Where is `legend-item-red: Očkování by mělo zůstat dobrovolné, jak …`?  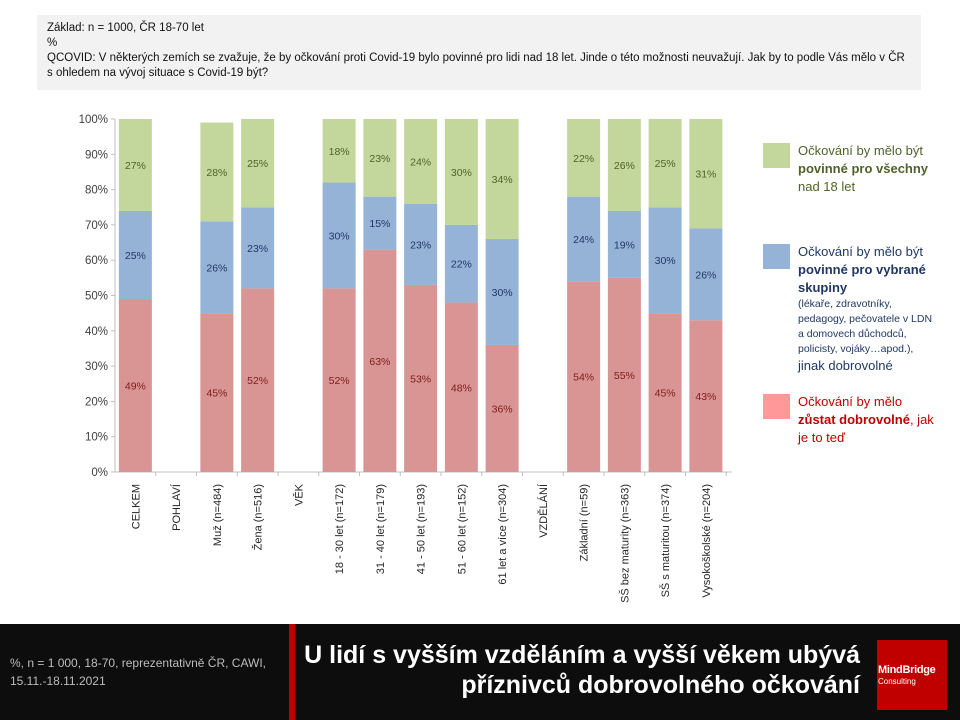
legend-item-red: Očkování by mělo zůstat dobrovolné, jak … is located at coordinates (850, 424).